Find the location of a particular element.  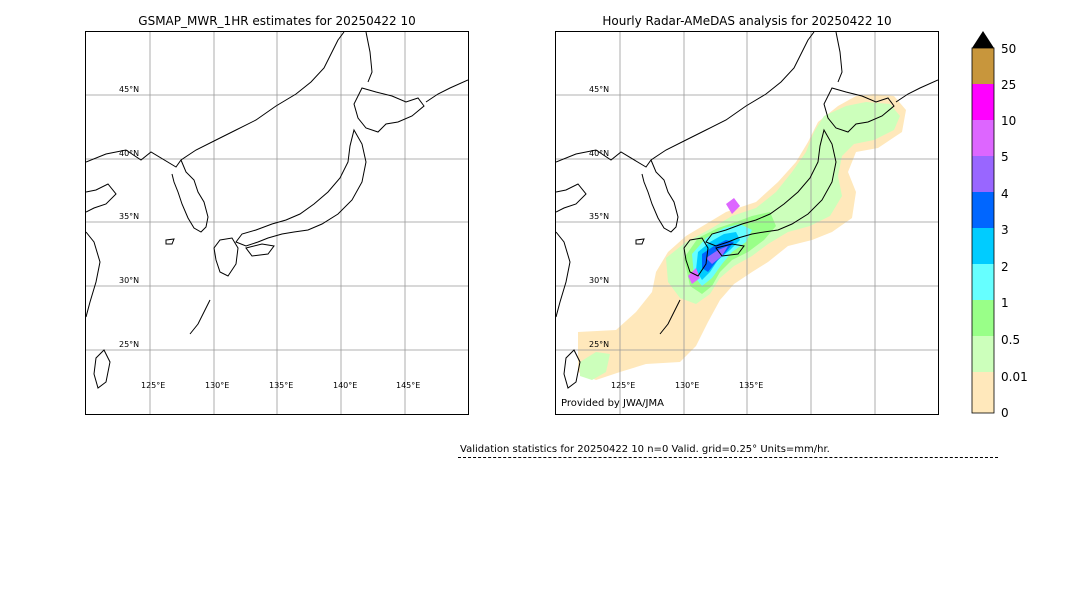

colorbar-label-3: 3 is located at coordinates (1005, 230).